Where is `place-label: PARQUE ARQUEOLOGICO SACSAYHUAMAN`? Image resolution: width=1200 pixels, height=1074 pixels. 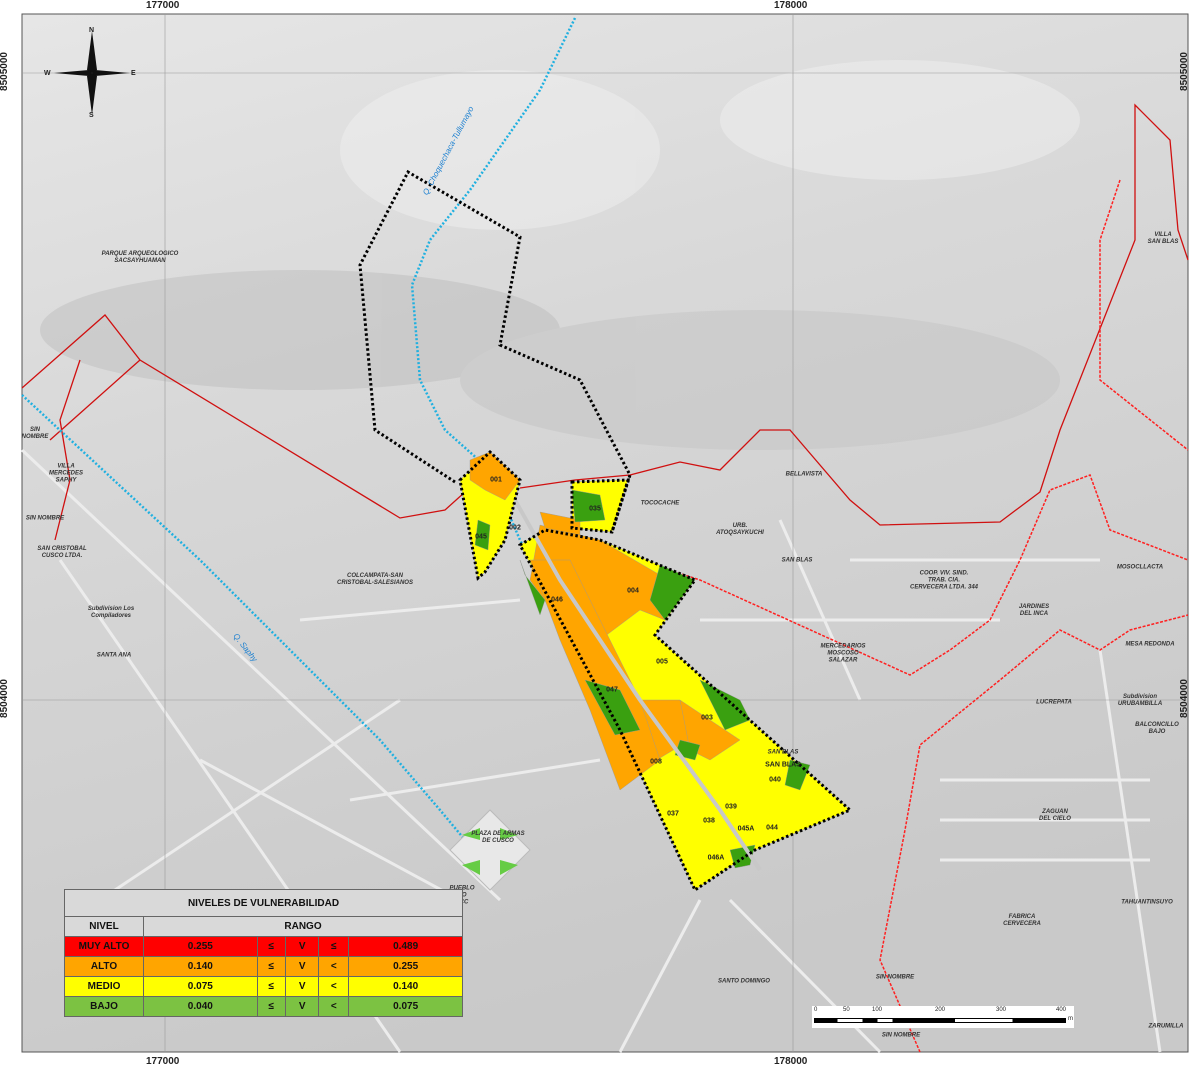
place-label: PARQUE ARQUEOLOGICO SACSAYHUAMAN is located at coordinates (140, 257).